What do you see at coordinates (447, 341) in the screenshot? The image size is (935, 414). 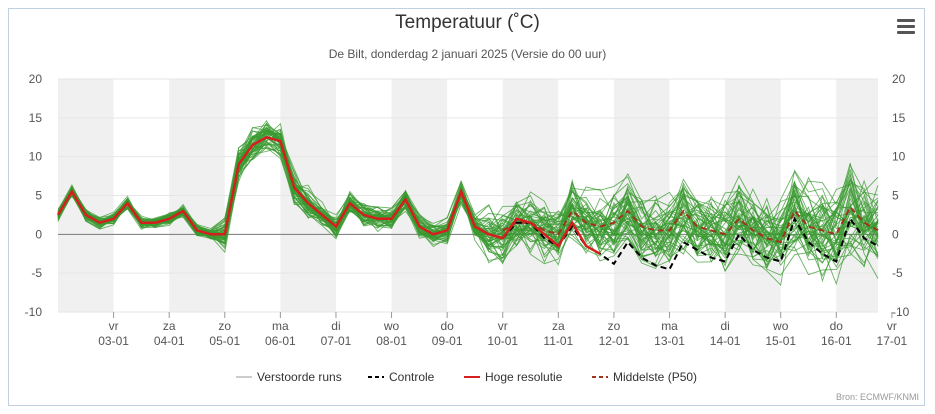 I see `x-tick-date: 09-01` at bounding box center [447, 341].